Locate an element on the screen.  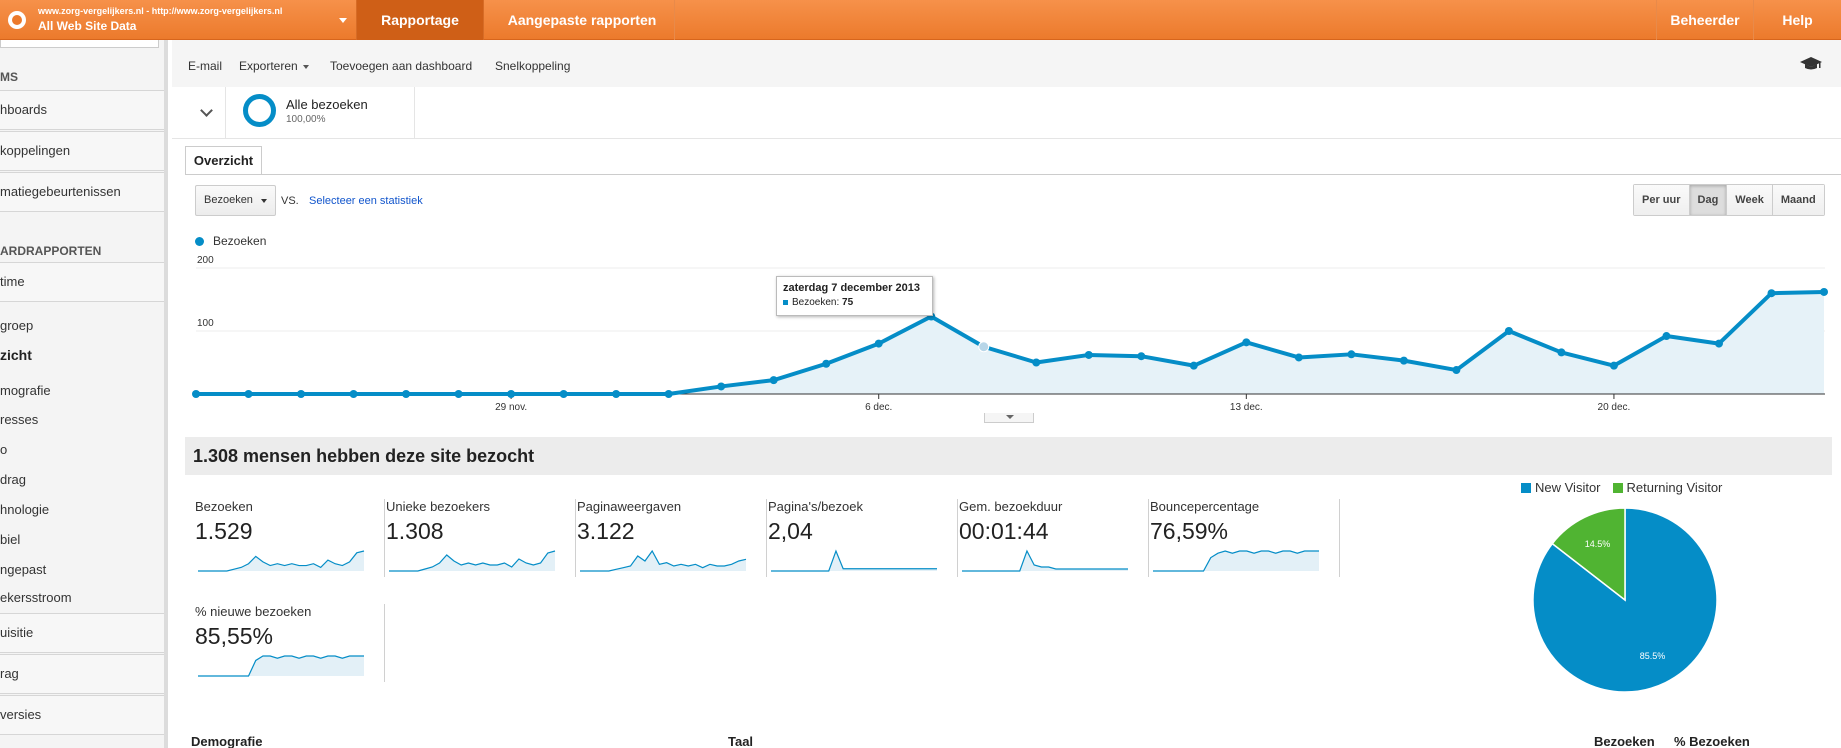
sidebar-section-heading: ARDRAPPORTEN is located at coordinates (51, 251).